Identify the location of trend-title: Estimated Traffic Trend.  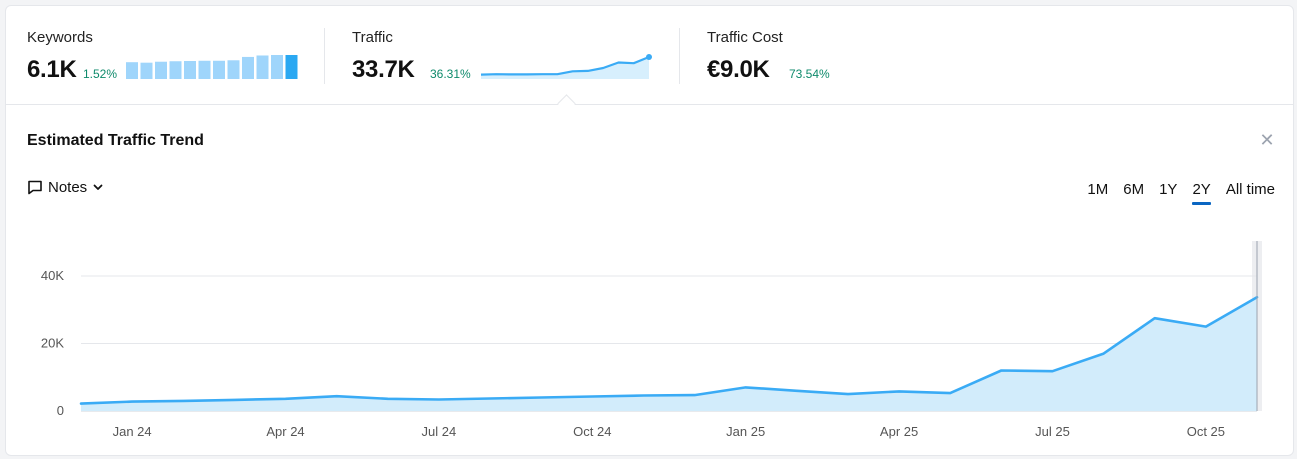
(115, 140).